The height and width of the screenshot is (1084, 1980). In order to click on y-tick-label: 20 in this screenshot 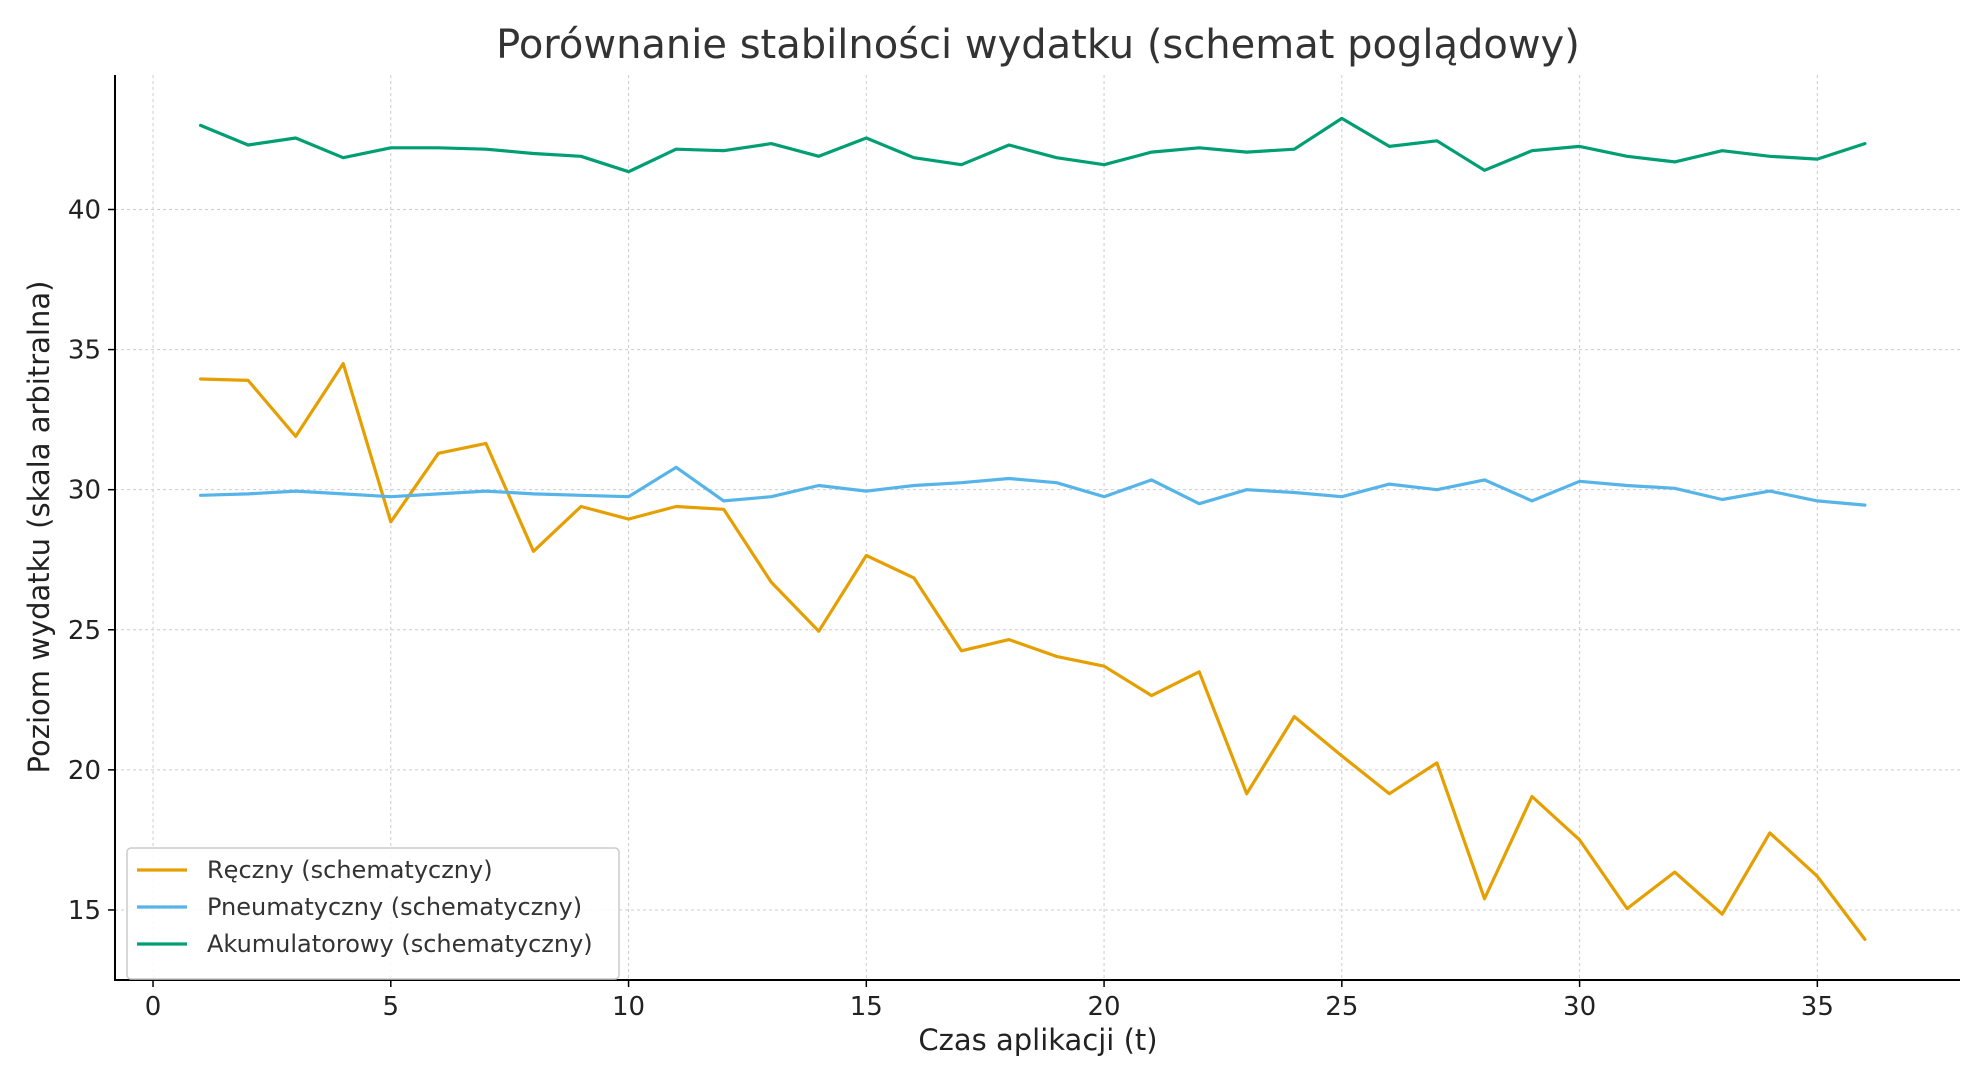, I will do `click(84, 771)`.